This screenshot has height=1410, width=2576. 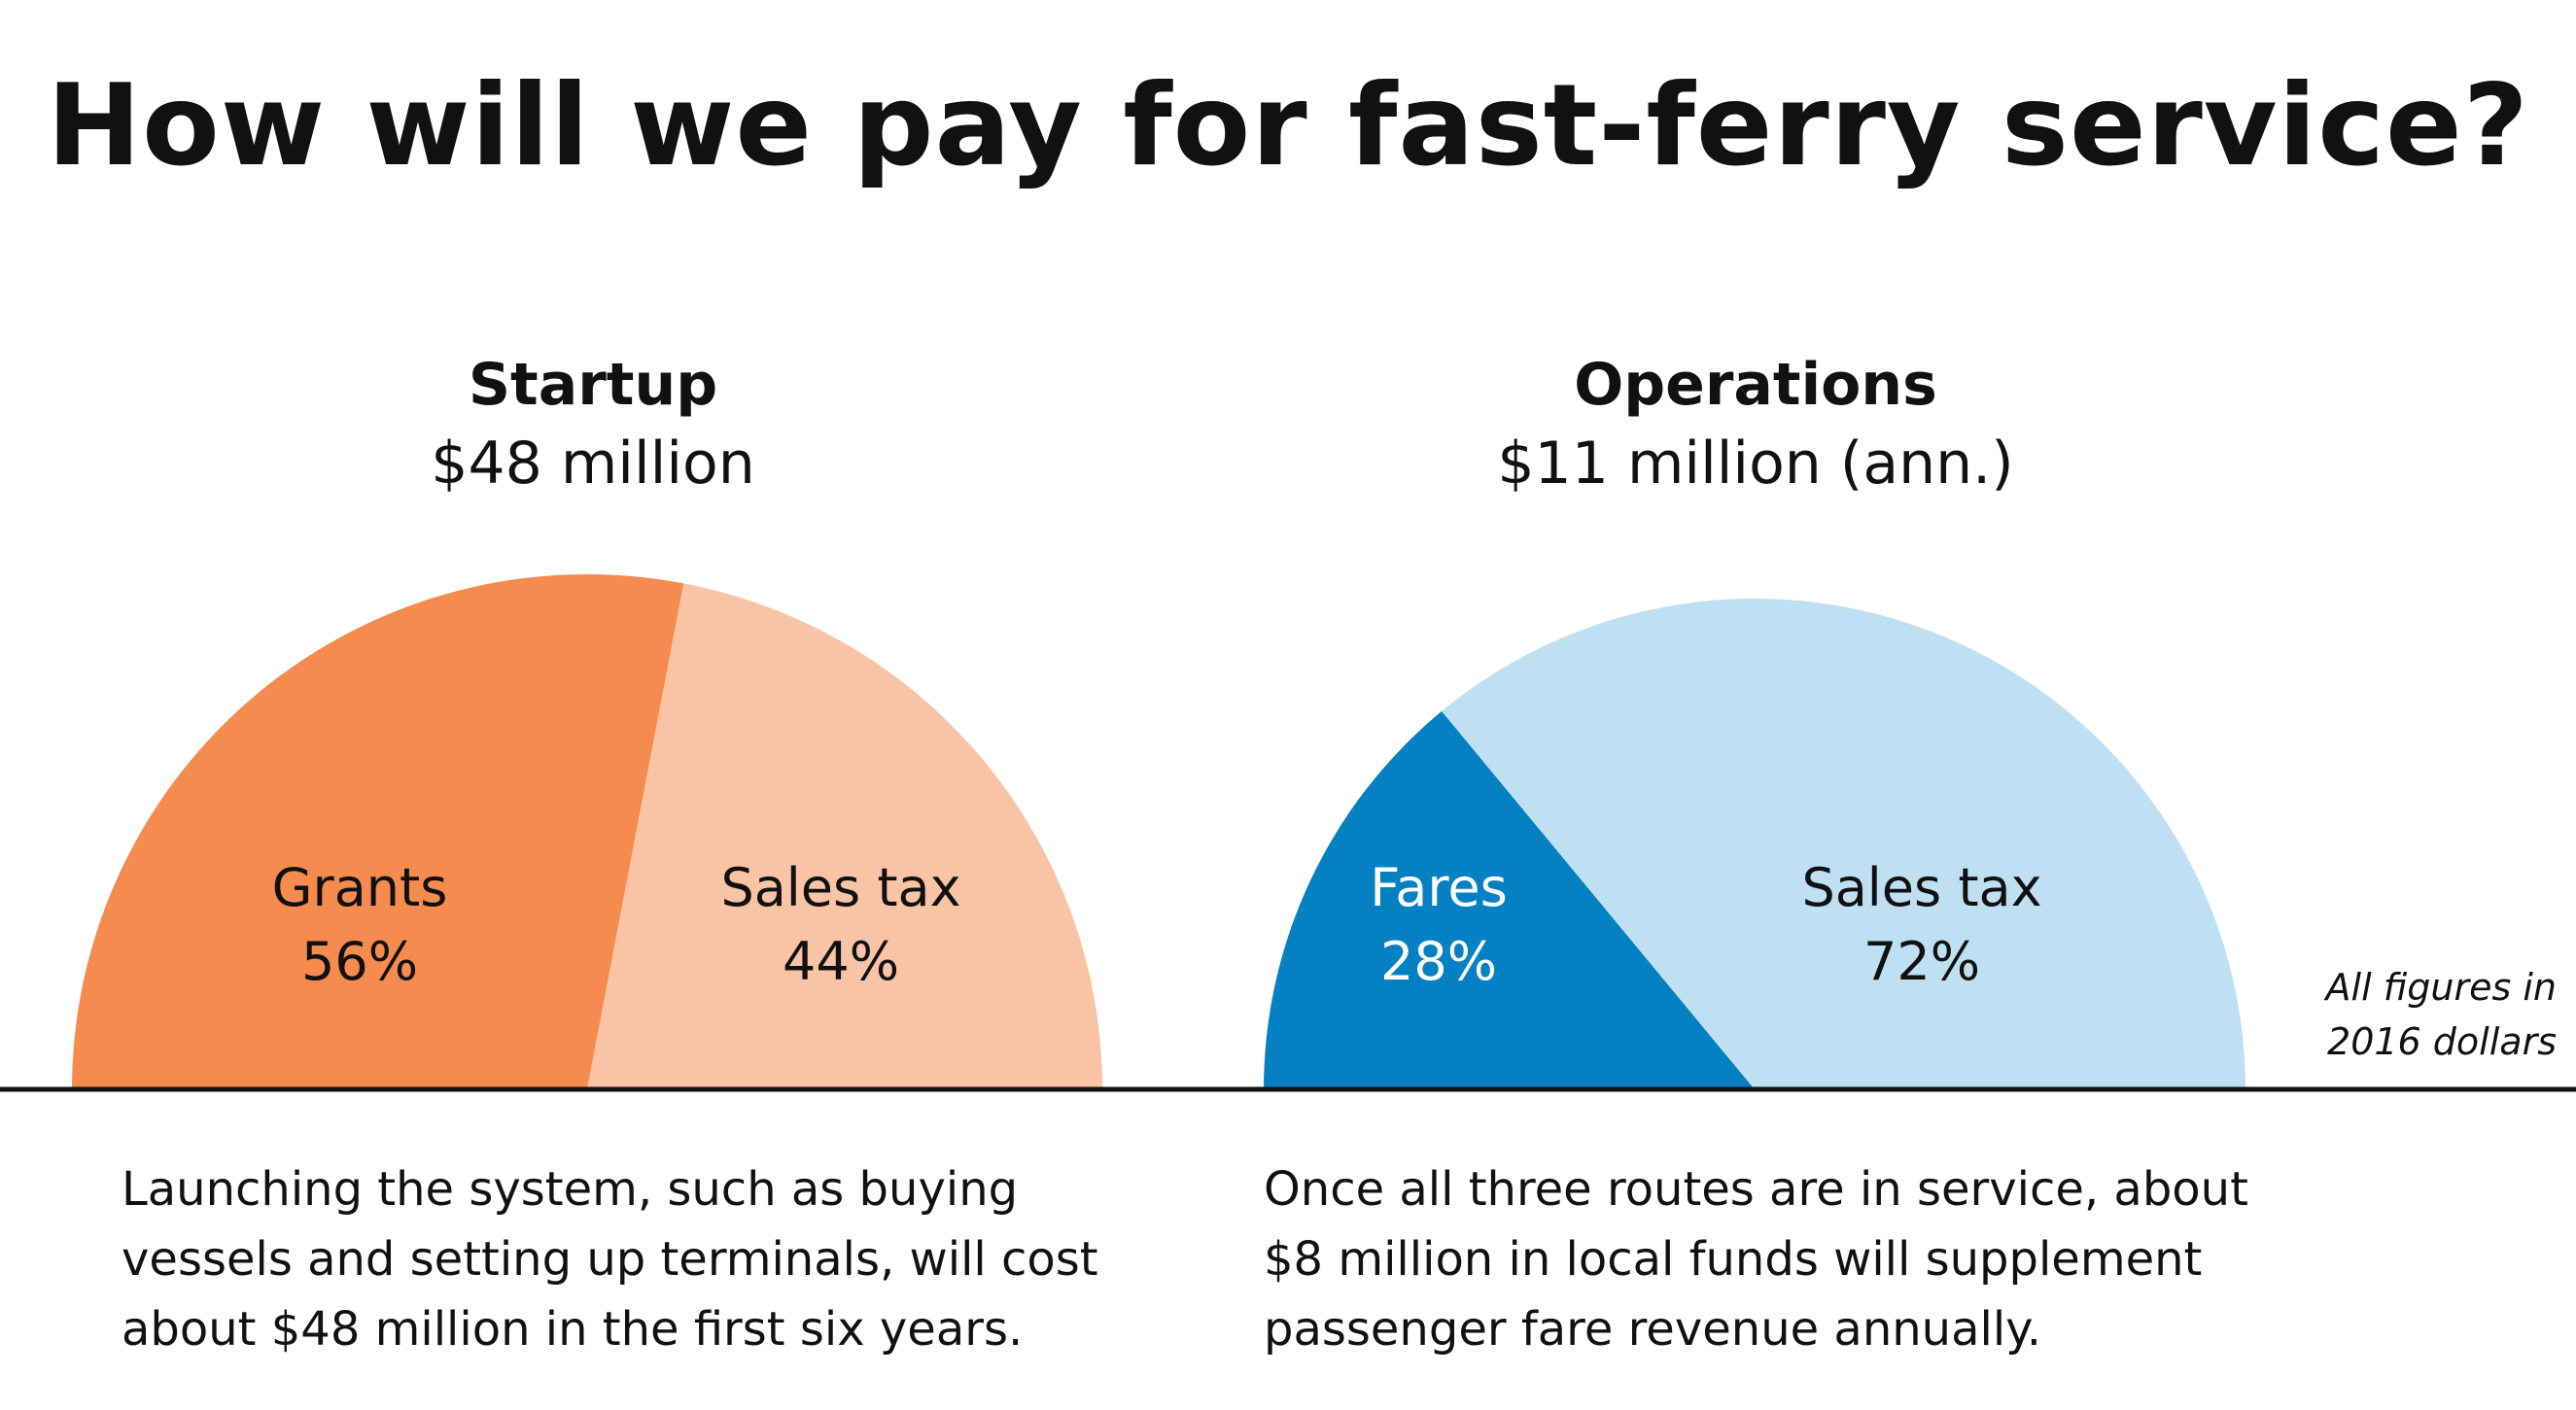 What do you see at coordinates (2442, 1042) in the screenshot?
I see `figures-note-line: 2016 dollars` at bounding box center [2442, 1042].